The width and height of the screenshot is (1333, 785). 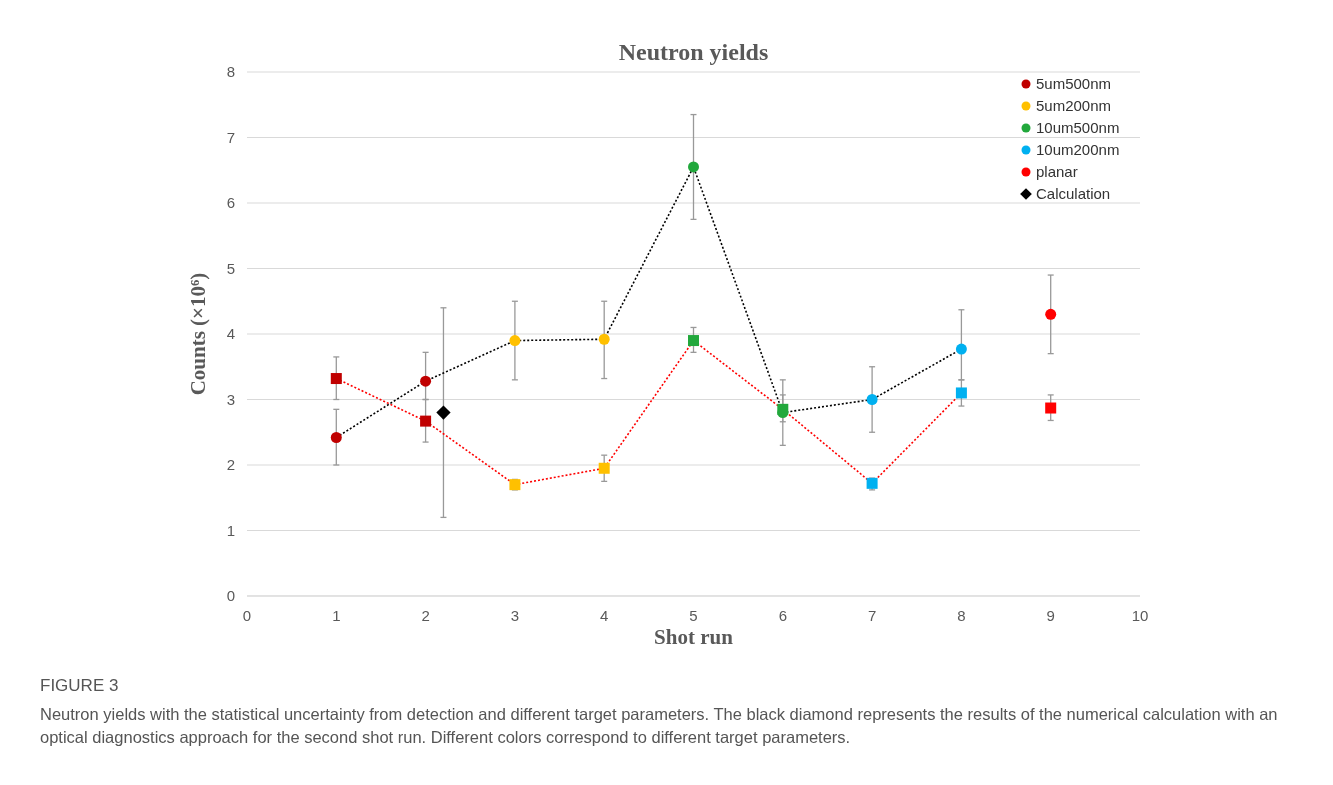 I want to click on y-tick-label: 8, so click(x=230, y=71).